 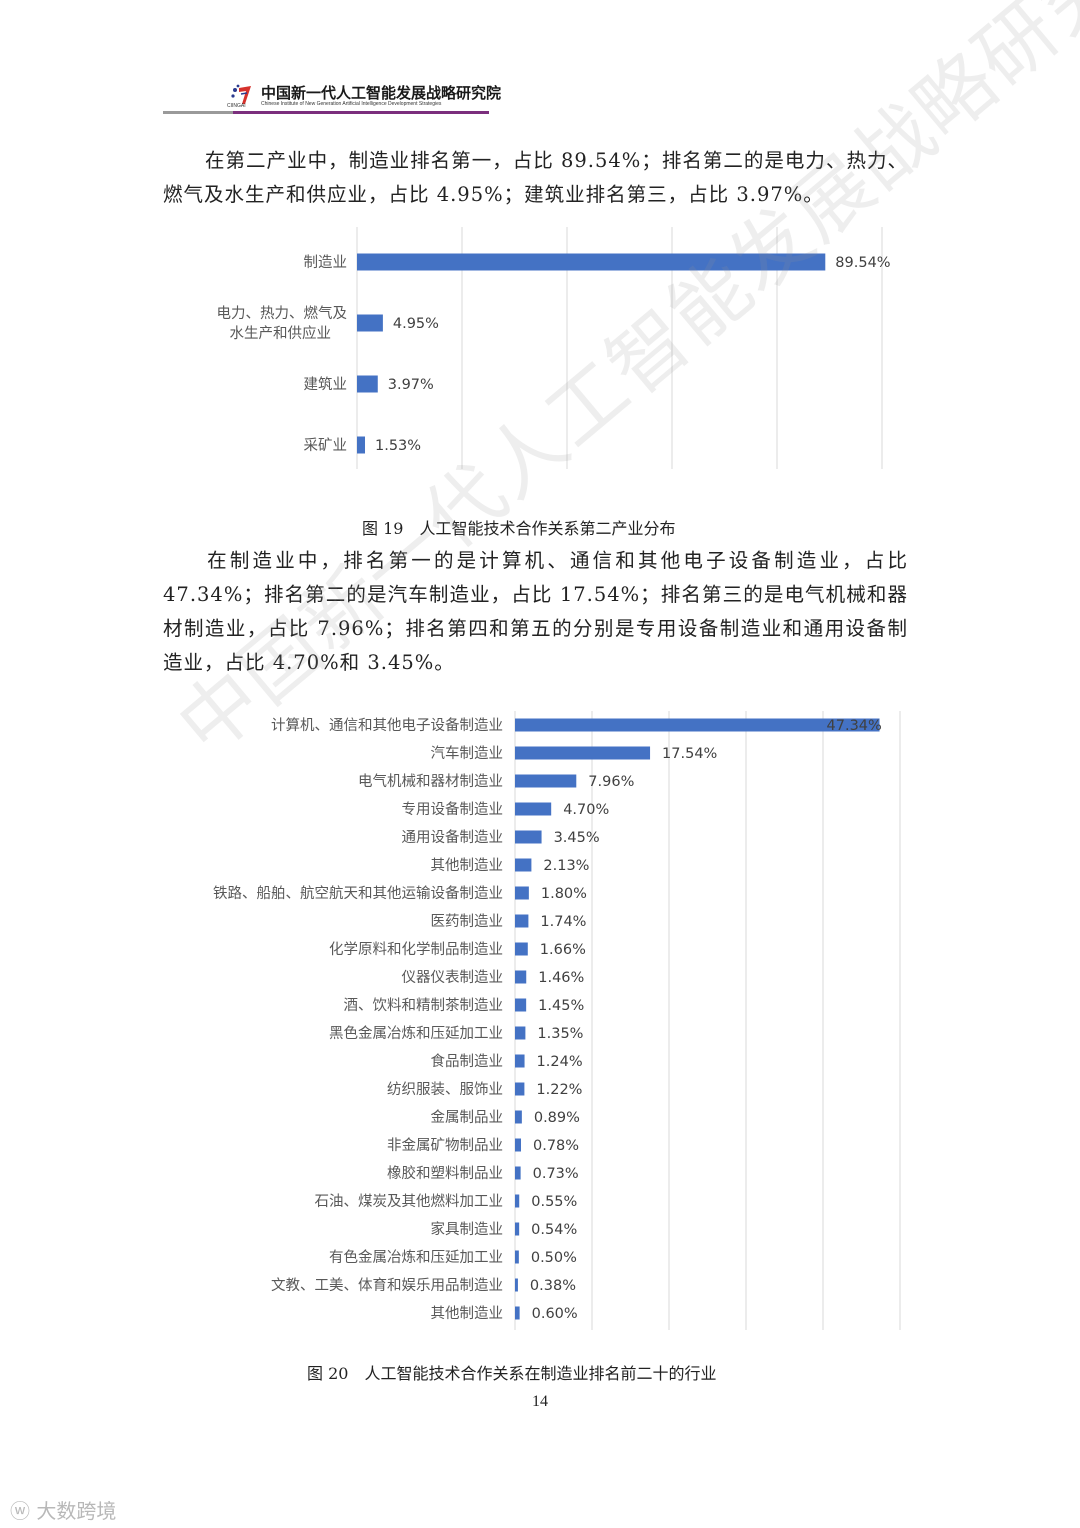 What do you see at coordinates (554, 1202) in the screenshot?
I see `data-label: 0.55%` at bounding box center [554, 1202].